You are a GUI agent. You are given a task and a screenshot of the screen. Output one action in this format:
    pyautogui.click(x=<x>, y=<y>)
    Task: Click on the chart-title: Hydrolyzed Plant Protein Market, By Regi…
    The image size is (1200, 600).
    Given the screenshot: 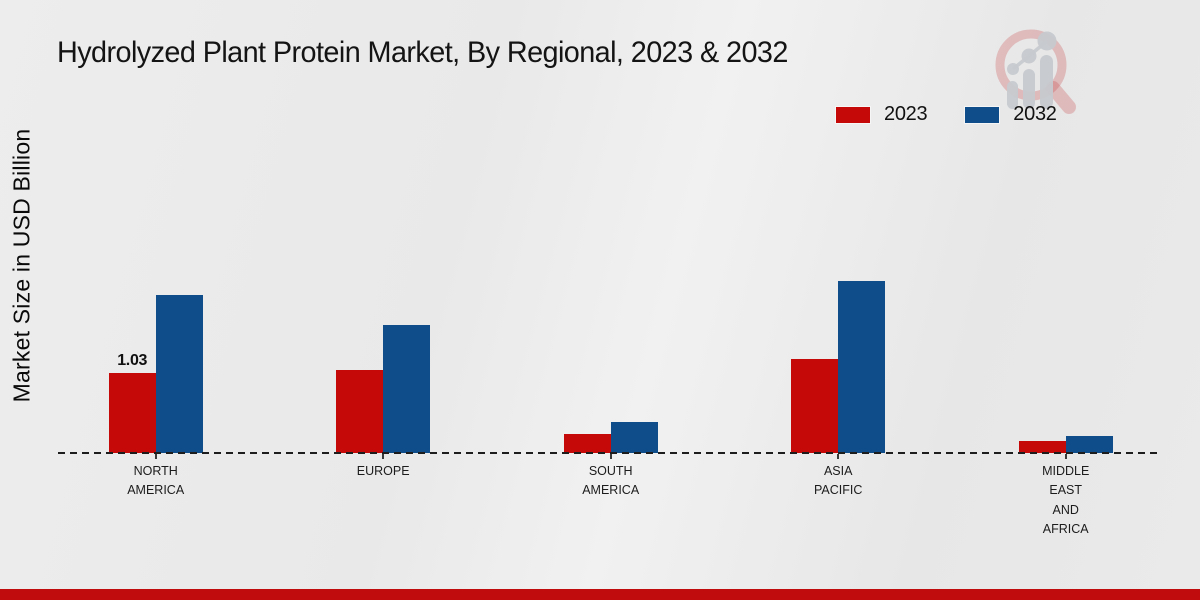 What is the action you would take?
    pyautogui.click(x=422, y=52)
    